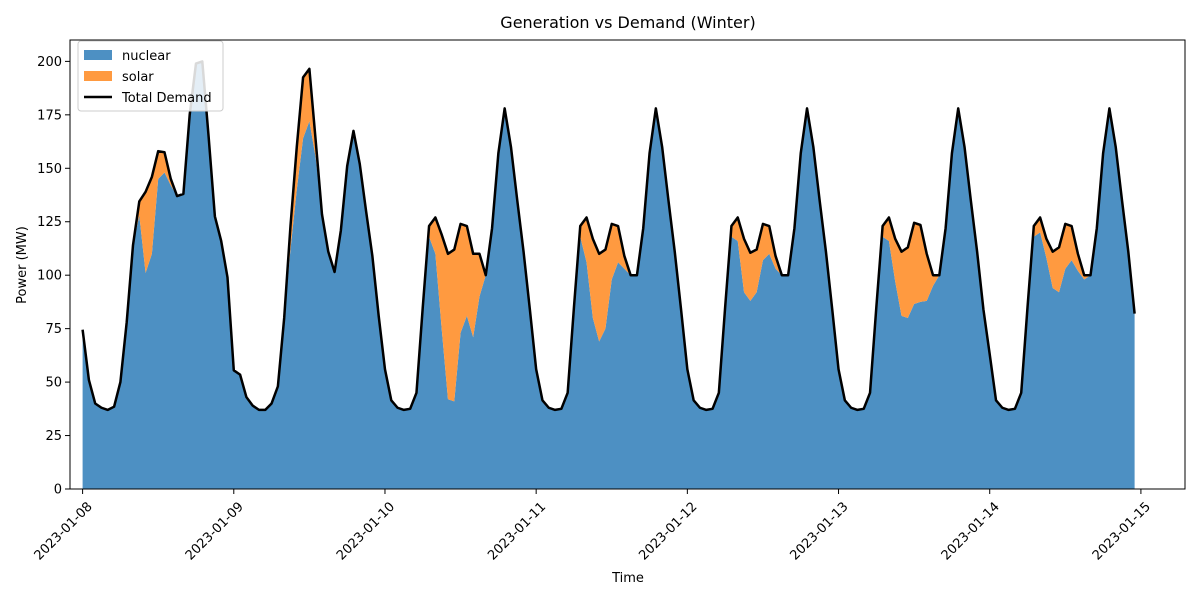 This screenshot has width=1200, height=600. I want to click on chart-title: Generation vs Demand (Winter), so click(627, 22).